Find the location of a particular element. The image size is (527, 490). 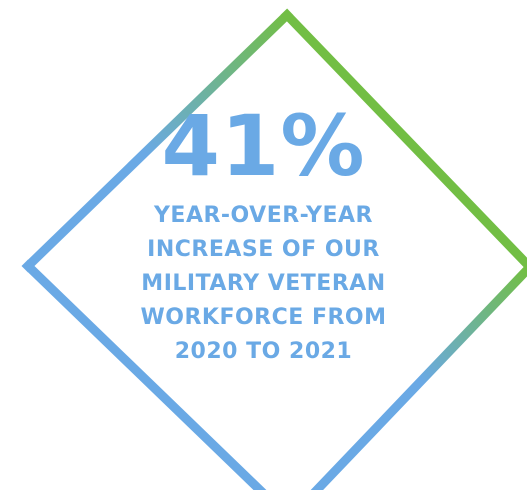

stat-line-3: MILITARY VETERAN is located at coordinates (263, 283).